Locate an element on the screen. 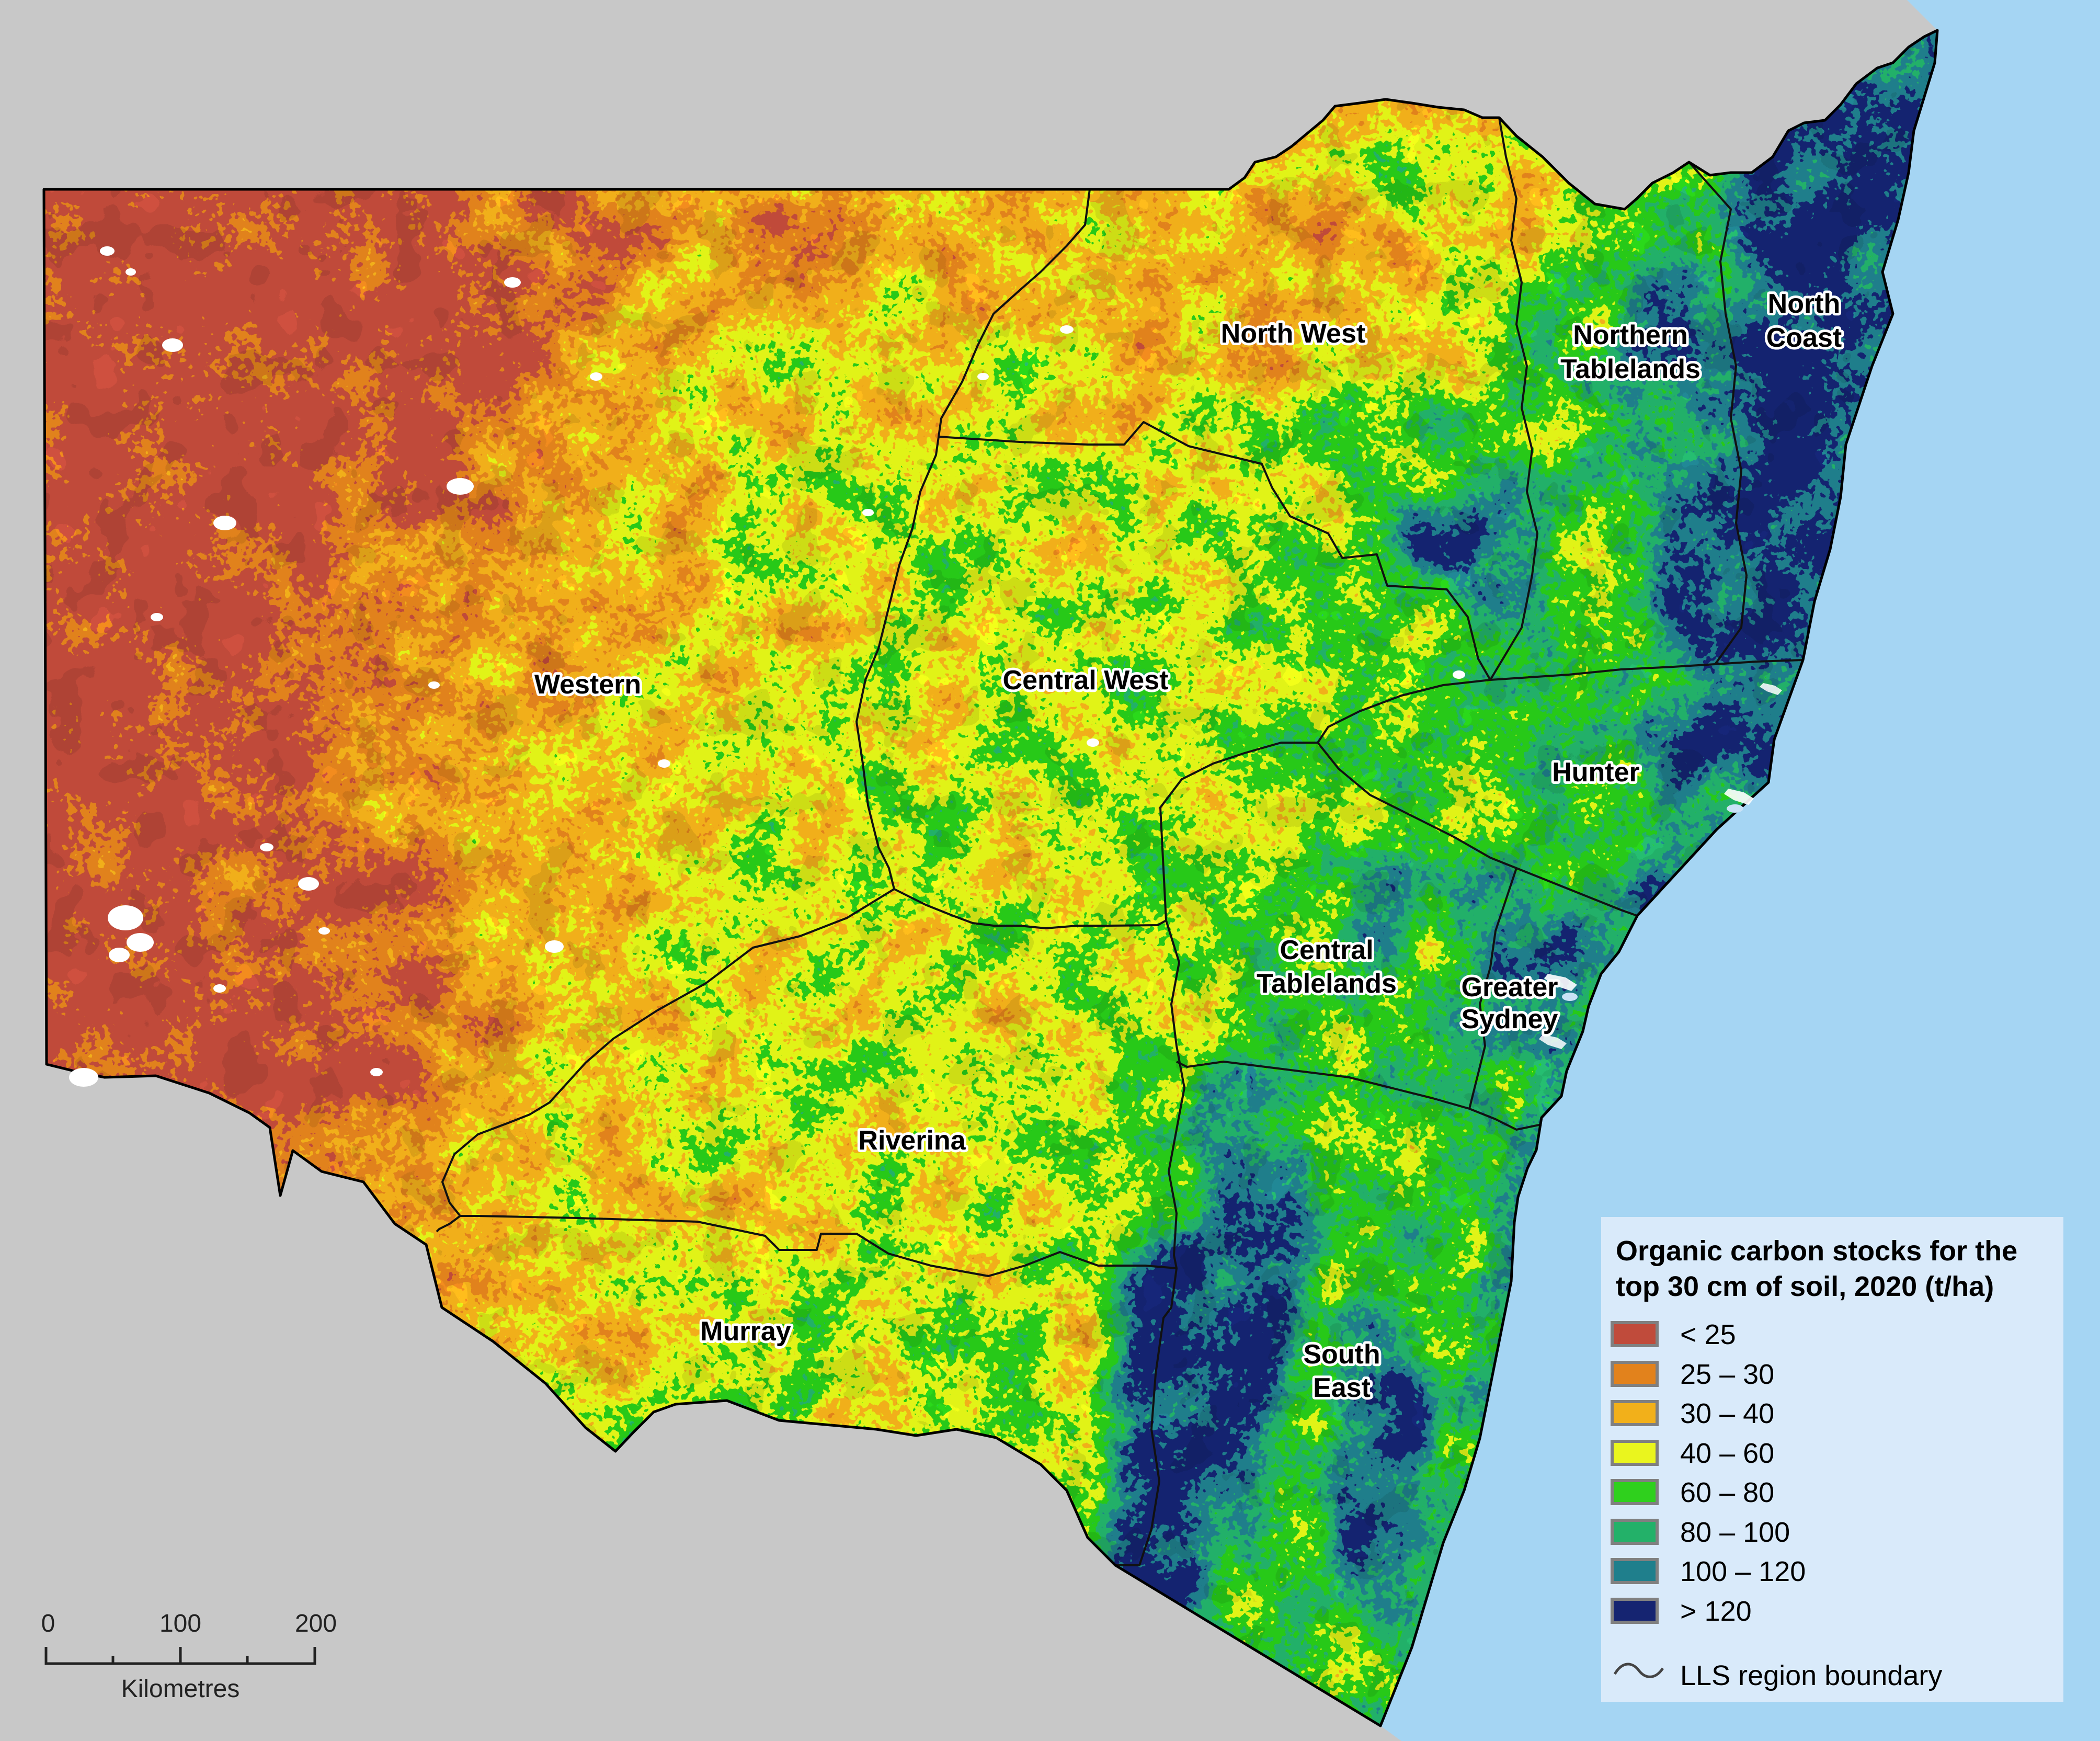 This screenshot has width=2100, height=1741. svg-text: East is located at coordinates (1342, 1388).